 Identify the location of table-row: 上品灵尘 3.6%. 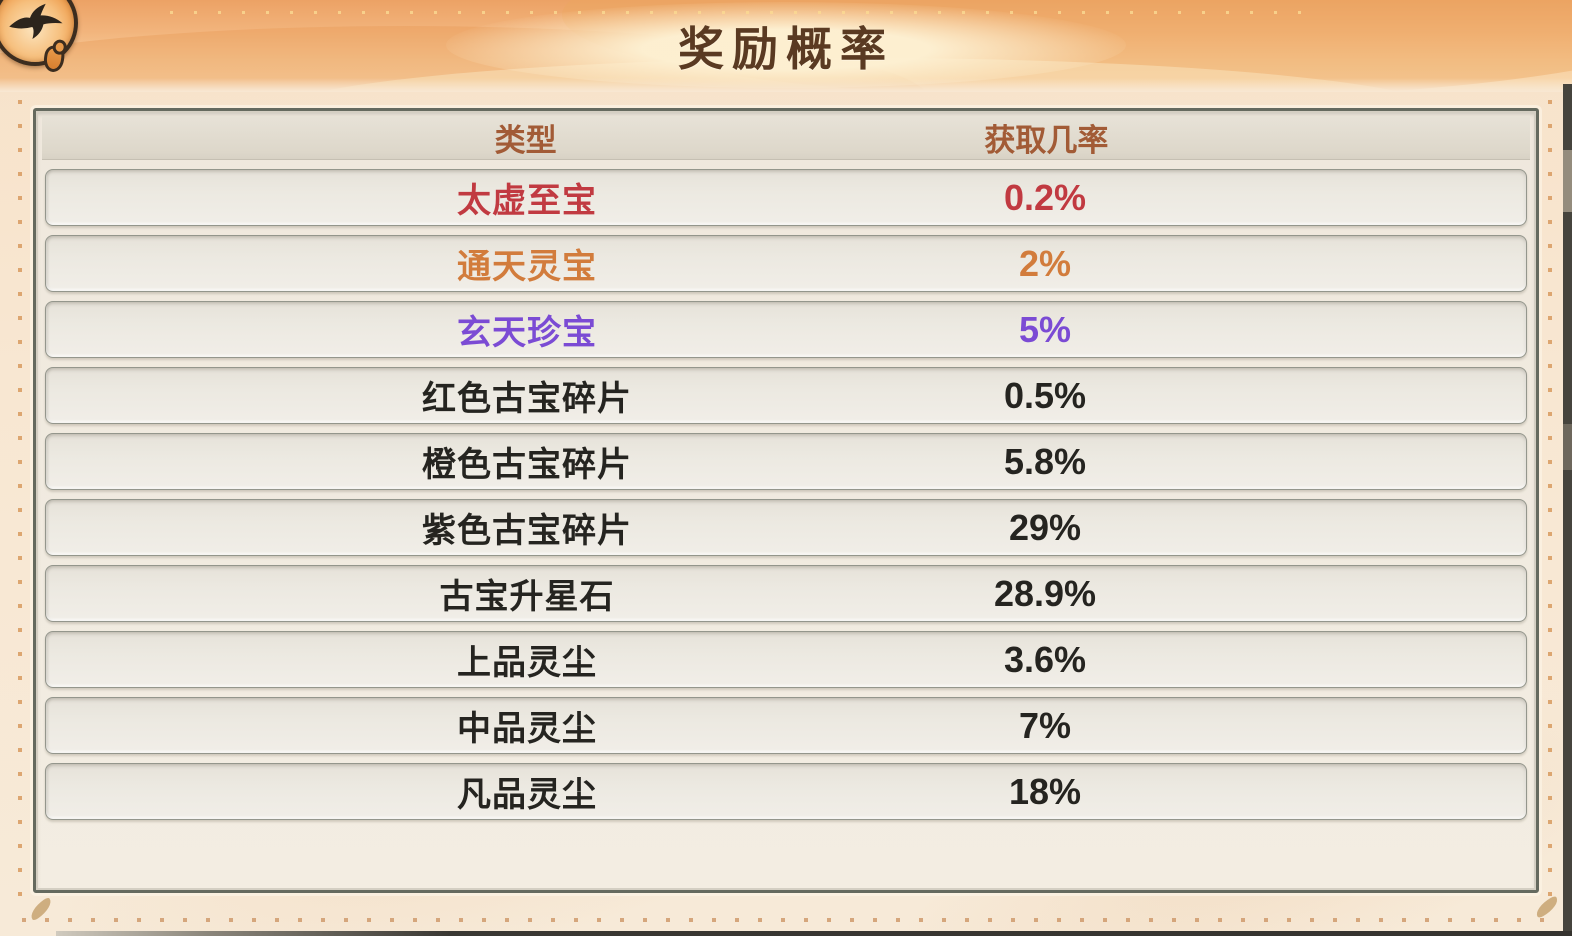
(786, 659).